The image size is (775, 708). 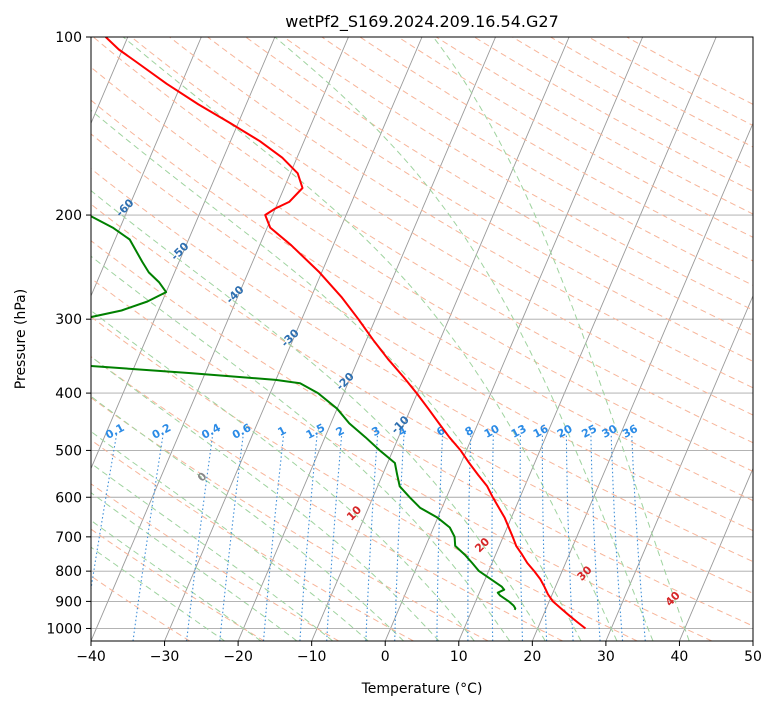 What do you see at coordinates (610, 431) in the screenshot?
I see `mixing-ratio-label: 30` at bounding box center [610, 431].